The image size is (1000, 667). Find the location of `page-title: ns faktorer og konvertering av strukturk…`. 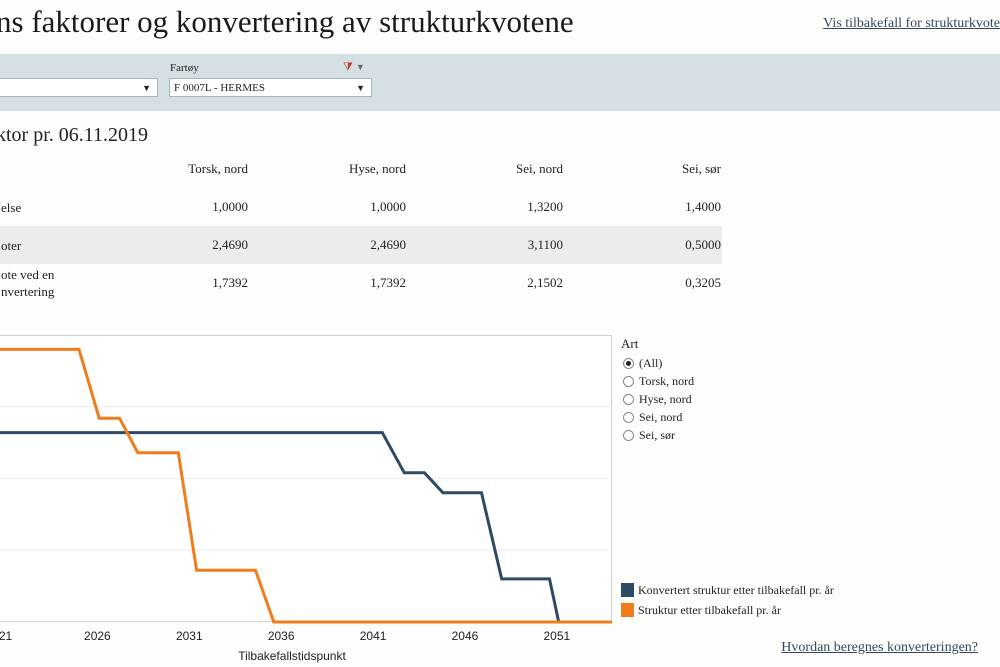

page-title: ns faktorer og konvertering av strukturk… is located at coordinates (287, 21).